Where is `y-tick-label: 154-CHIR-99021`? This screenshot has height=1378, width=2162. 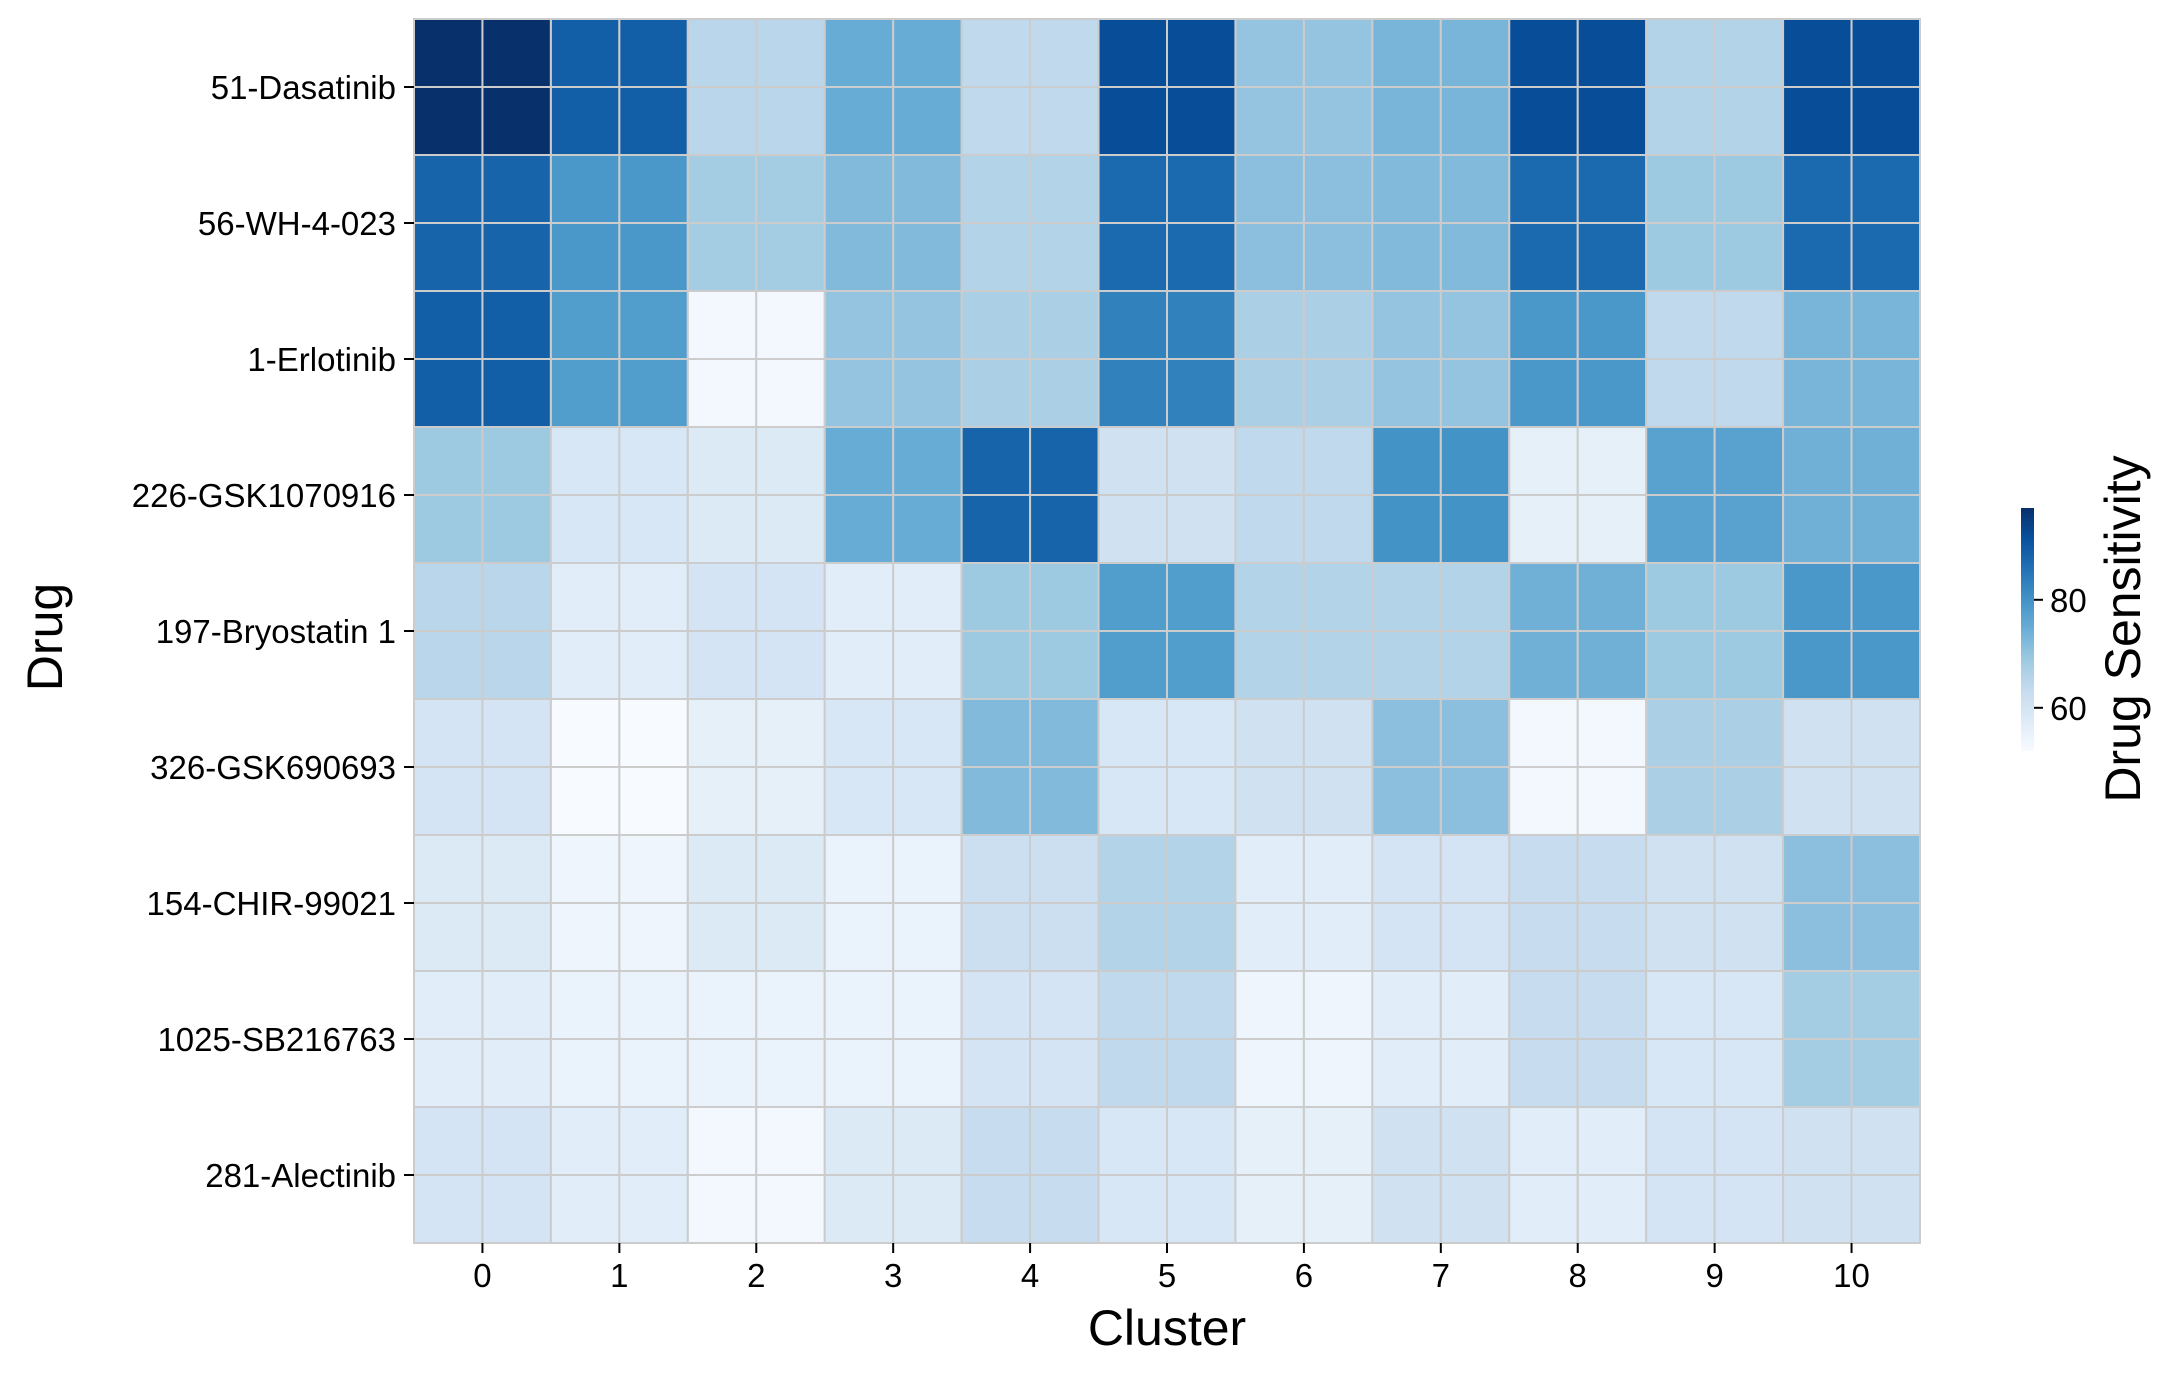
y-tick-label: 154-CHIR-99021 is located at coordinates (271, 903).